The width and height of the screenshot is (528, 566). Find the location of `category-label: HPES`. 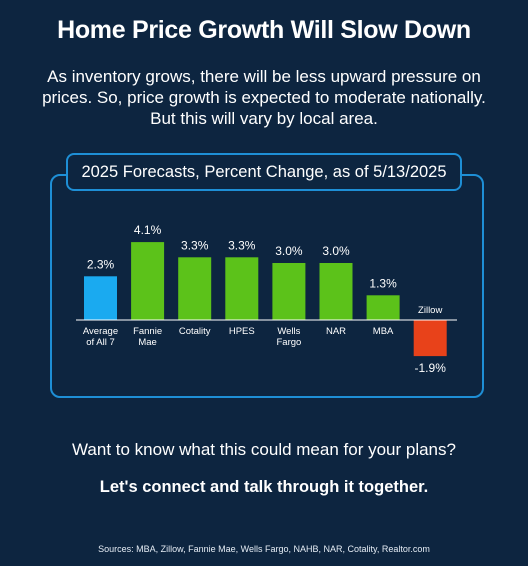

category-label: HPES is located at coordinates (242, 331).